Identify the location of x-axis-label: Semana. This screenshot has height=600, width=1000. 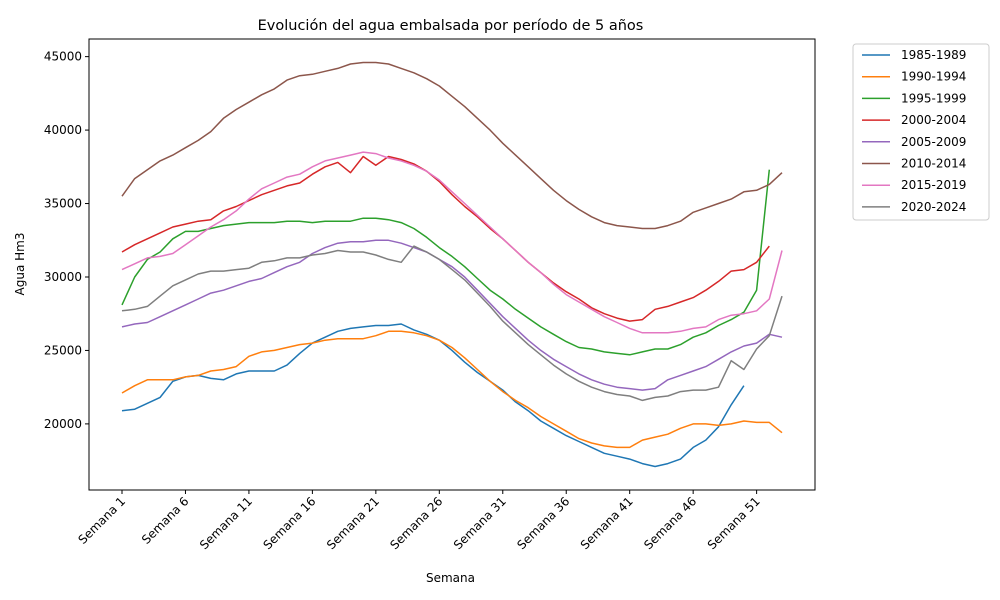
(450, 578).